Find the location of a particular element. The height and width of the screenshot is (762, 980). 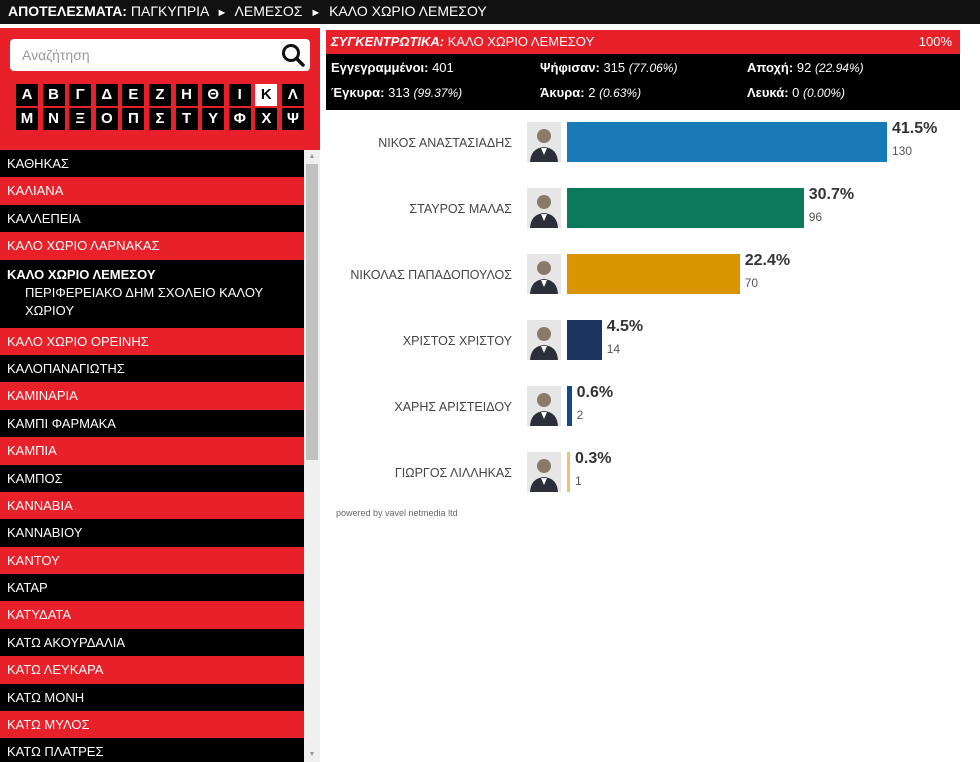

polling-station-link: ΠΕΡΙΦΕΡΕΙΑΚΟ ΔΗΜ ΣΧΟΛΕΙΟ ΚΑΛΟΥ ΧΩΡΙΟΥ is located at coordinates (144, 301).